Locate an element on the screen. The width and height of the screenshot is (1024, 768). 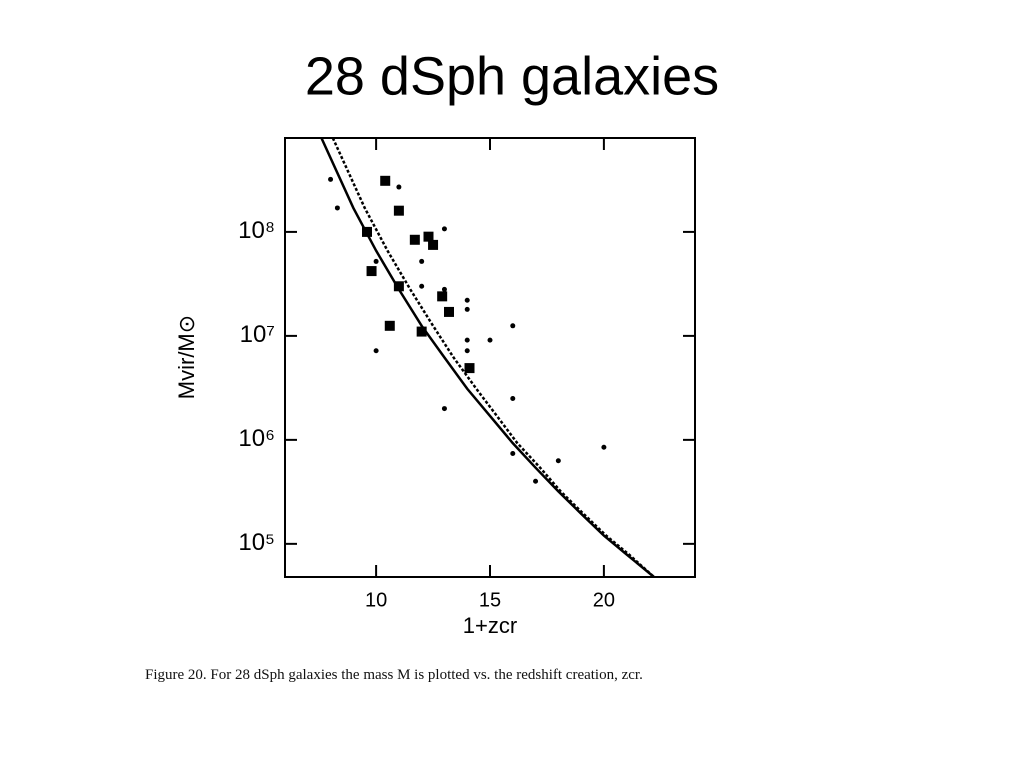
x-axis-label: 1+zcr is located at coordinates (490, 625).